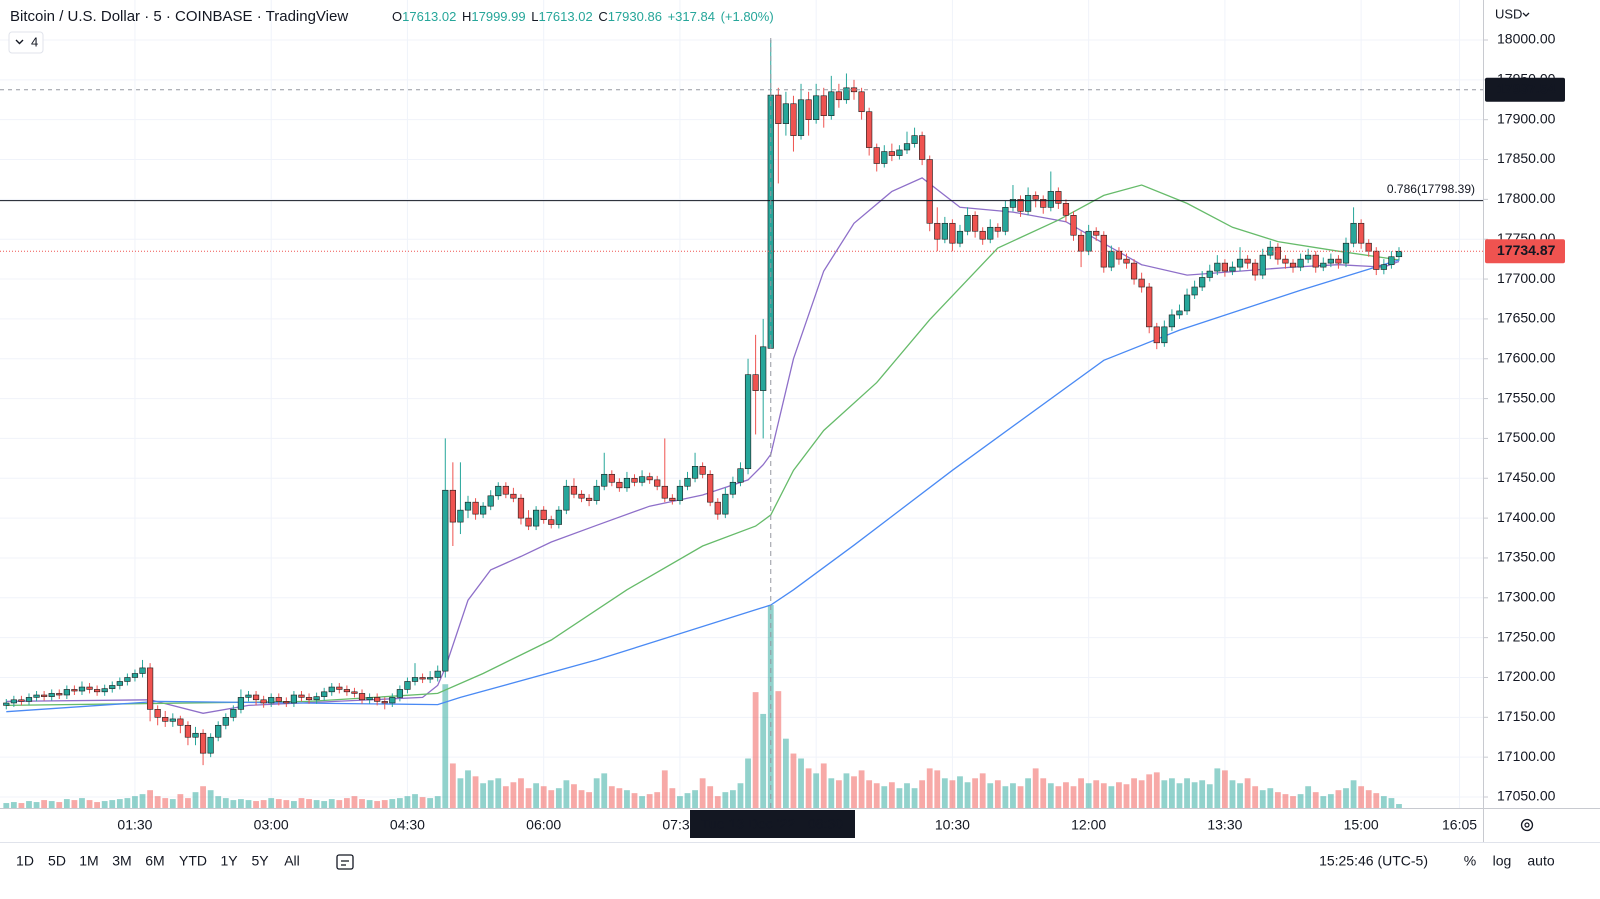  I want to click on currency-selector: USD, so click(1508, 13).